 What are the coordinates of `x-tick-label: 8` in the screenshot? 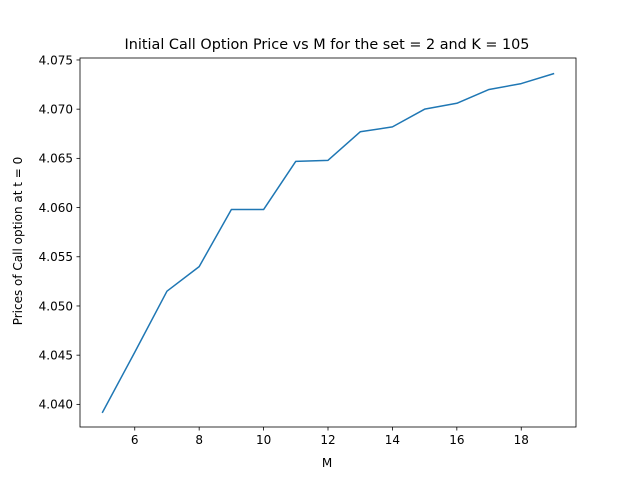 It's located at (199, 440).